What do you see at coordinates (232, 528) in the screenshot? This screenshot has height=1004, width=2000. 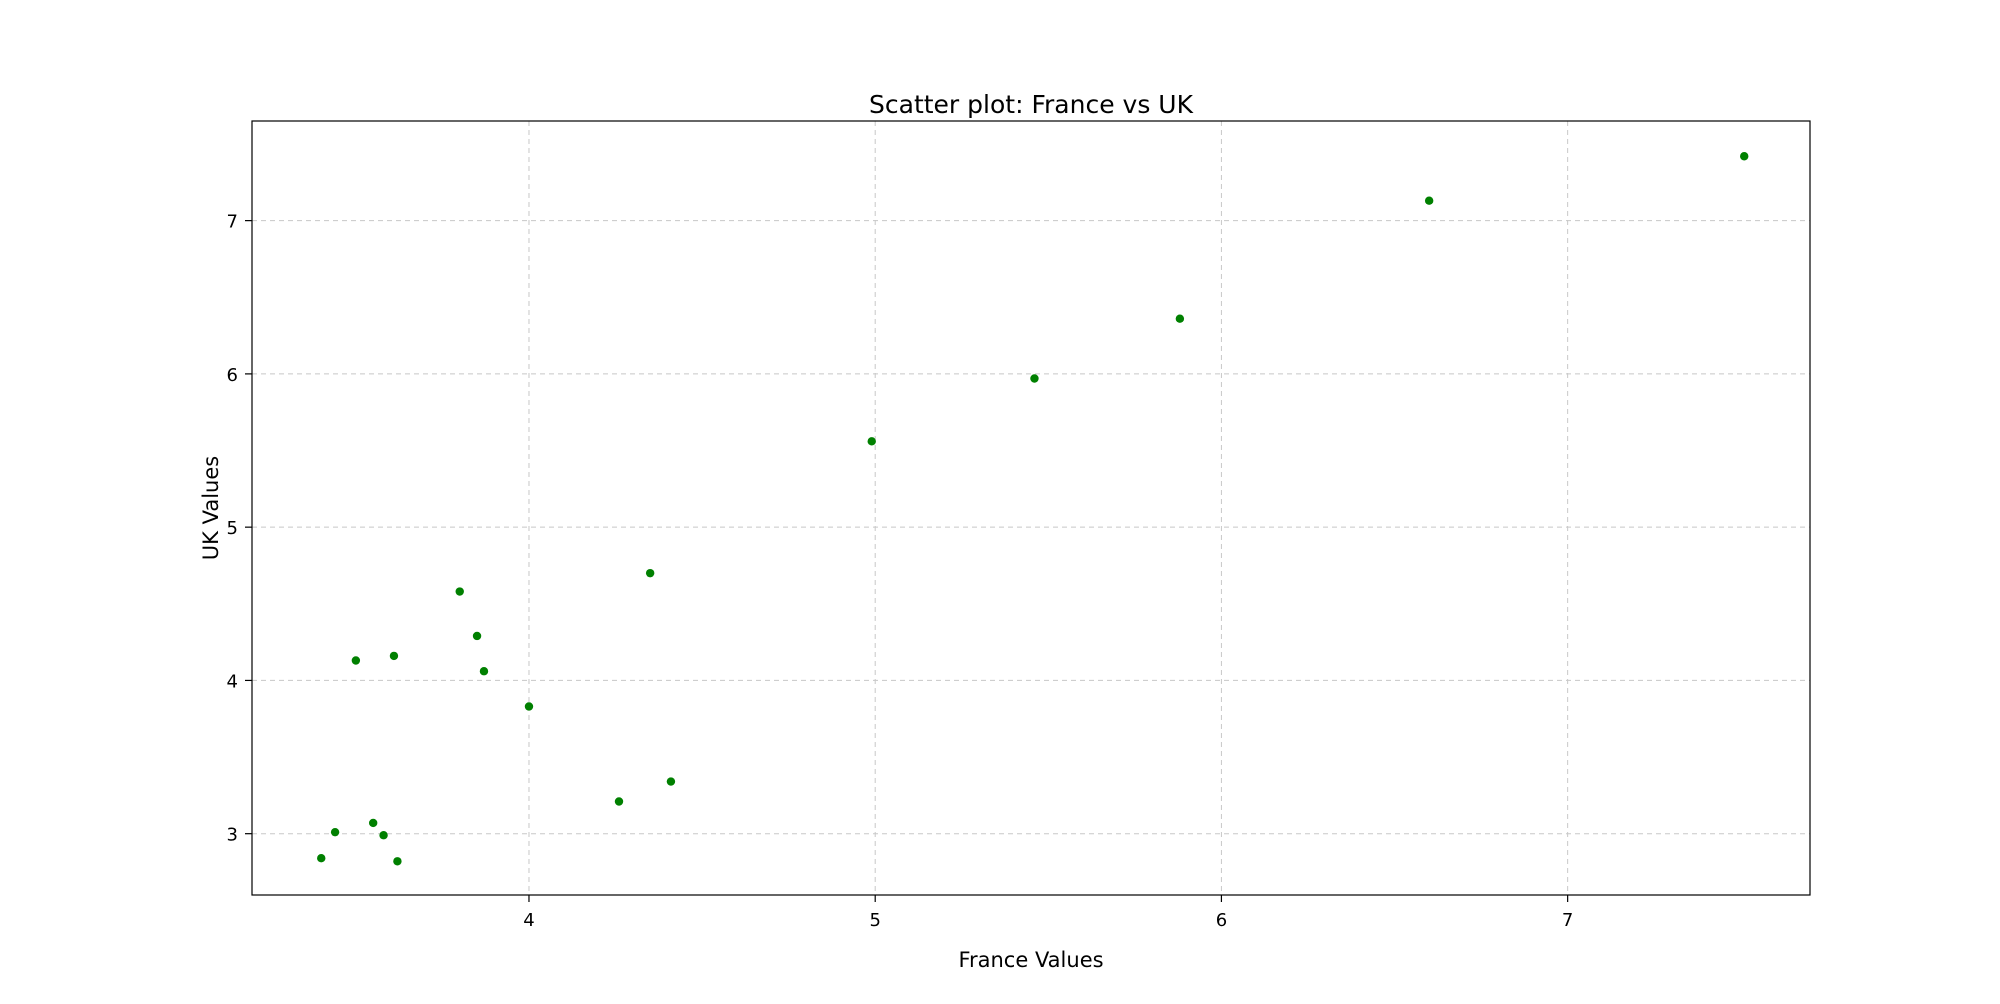 I see `y-tick-label: 5` at bounding box center [232, 528].